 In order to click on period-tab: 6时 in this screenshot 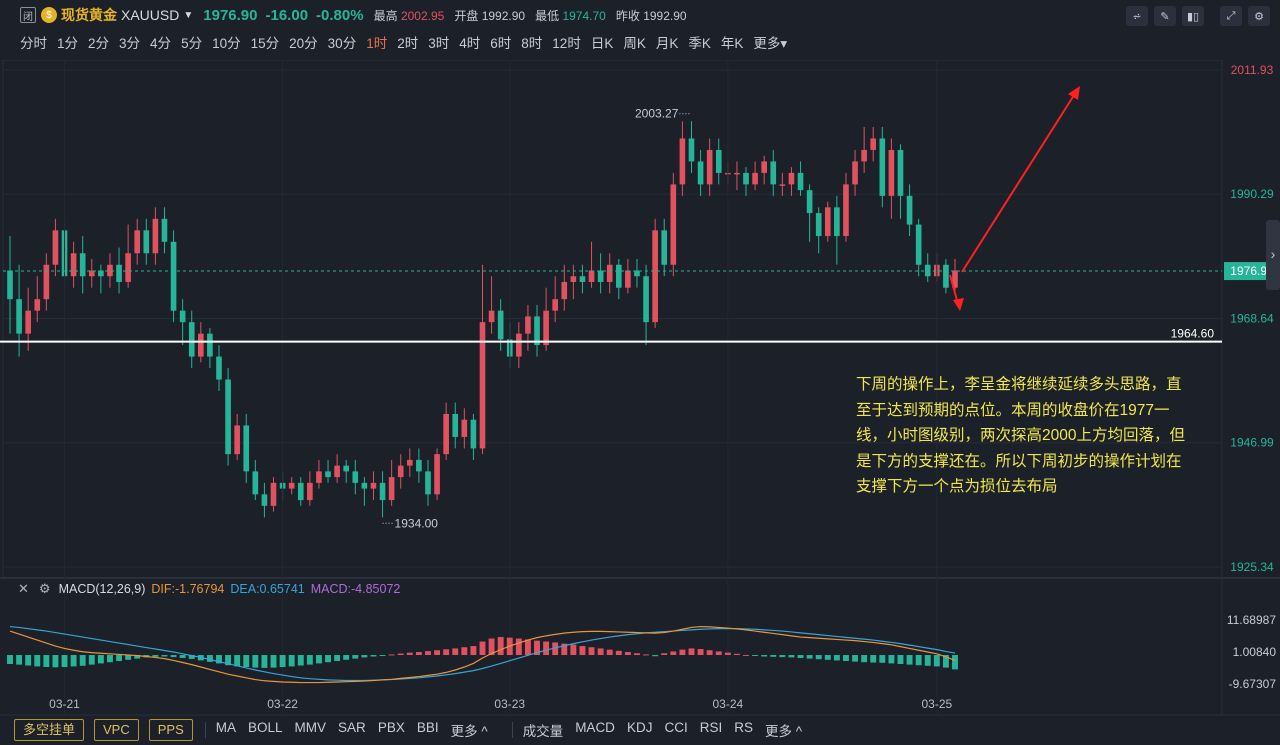, I will do `click(501, 43)`.